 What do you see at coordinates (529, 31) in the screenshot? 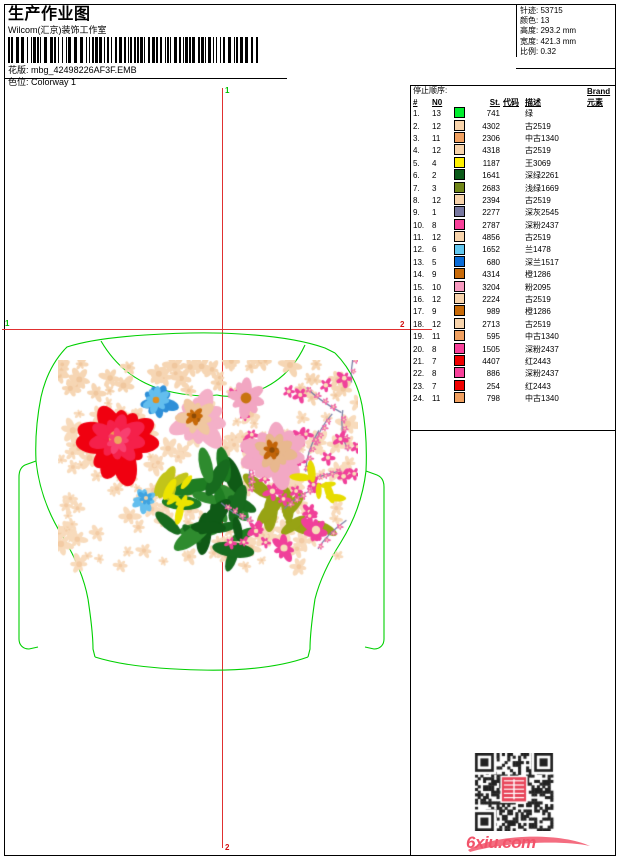
I see `spec-height-label: 高度:` at bounding box center [529, 31].